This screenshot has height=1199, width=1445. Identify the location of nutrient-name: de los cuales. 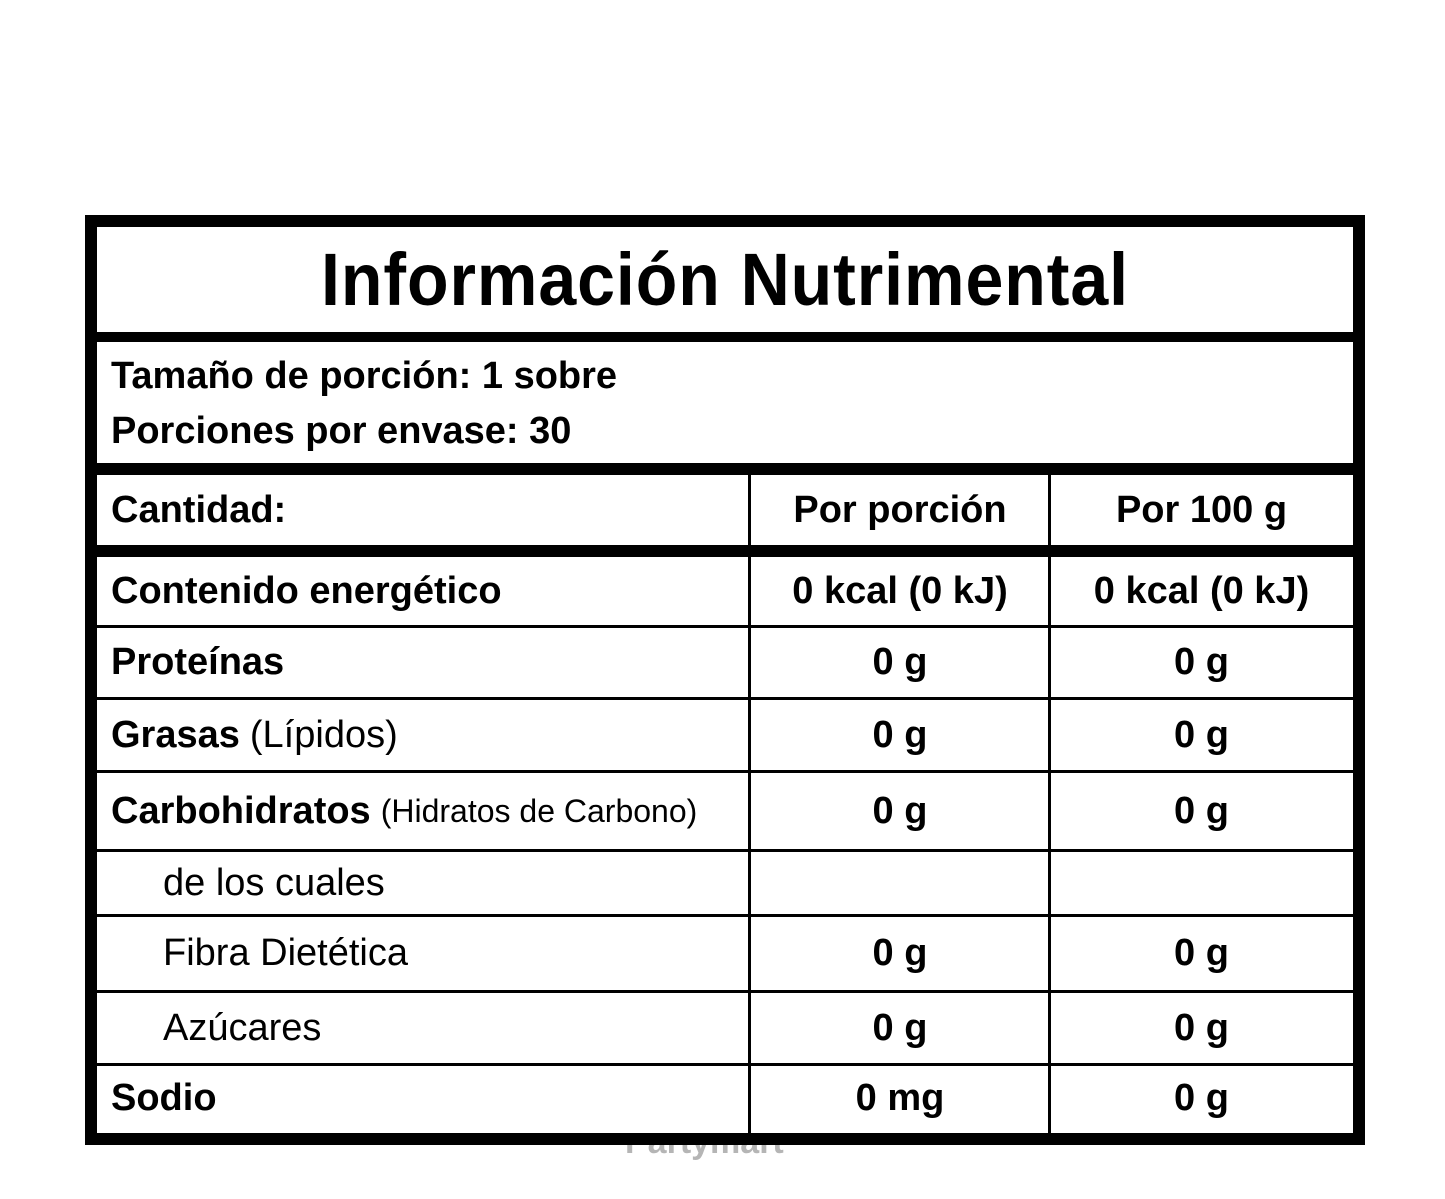
(274, 882).